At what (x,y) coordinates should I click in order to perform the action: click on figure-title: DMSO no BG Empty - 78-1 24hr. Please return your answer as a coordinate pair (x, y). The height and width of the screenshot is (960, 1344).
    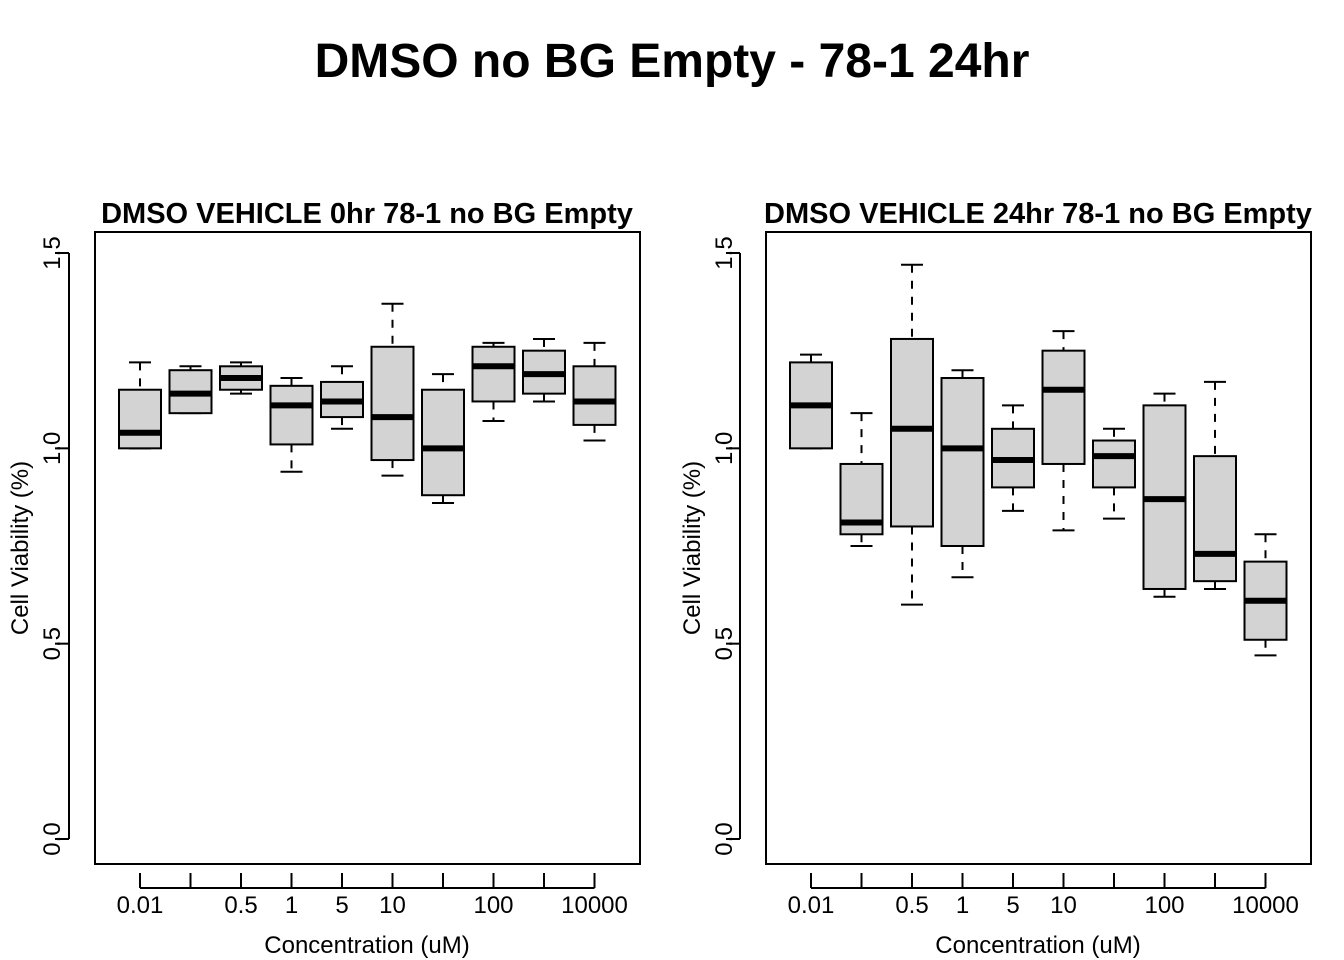
    Looking at the image, I should click on (672, 61).